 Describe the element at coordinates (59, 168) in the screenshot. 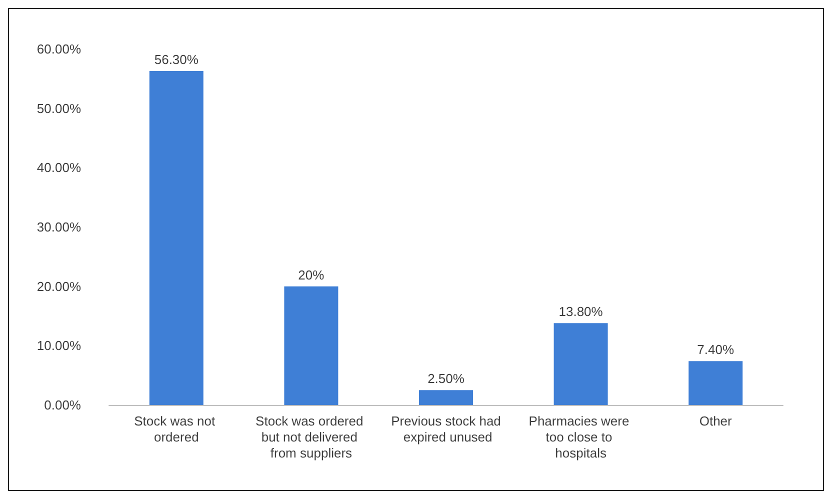

I see `y-tick-label: 40.00%` at that location.